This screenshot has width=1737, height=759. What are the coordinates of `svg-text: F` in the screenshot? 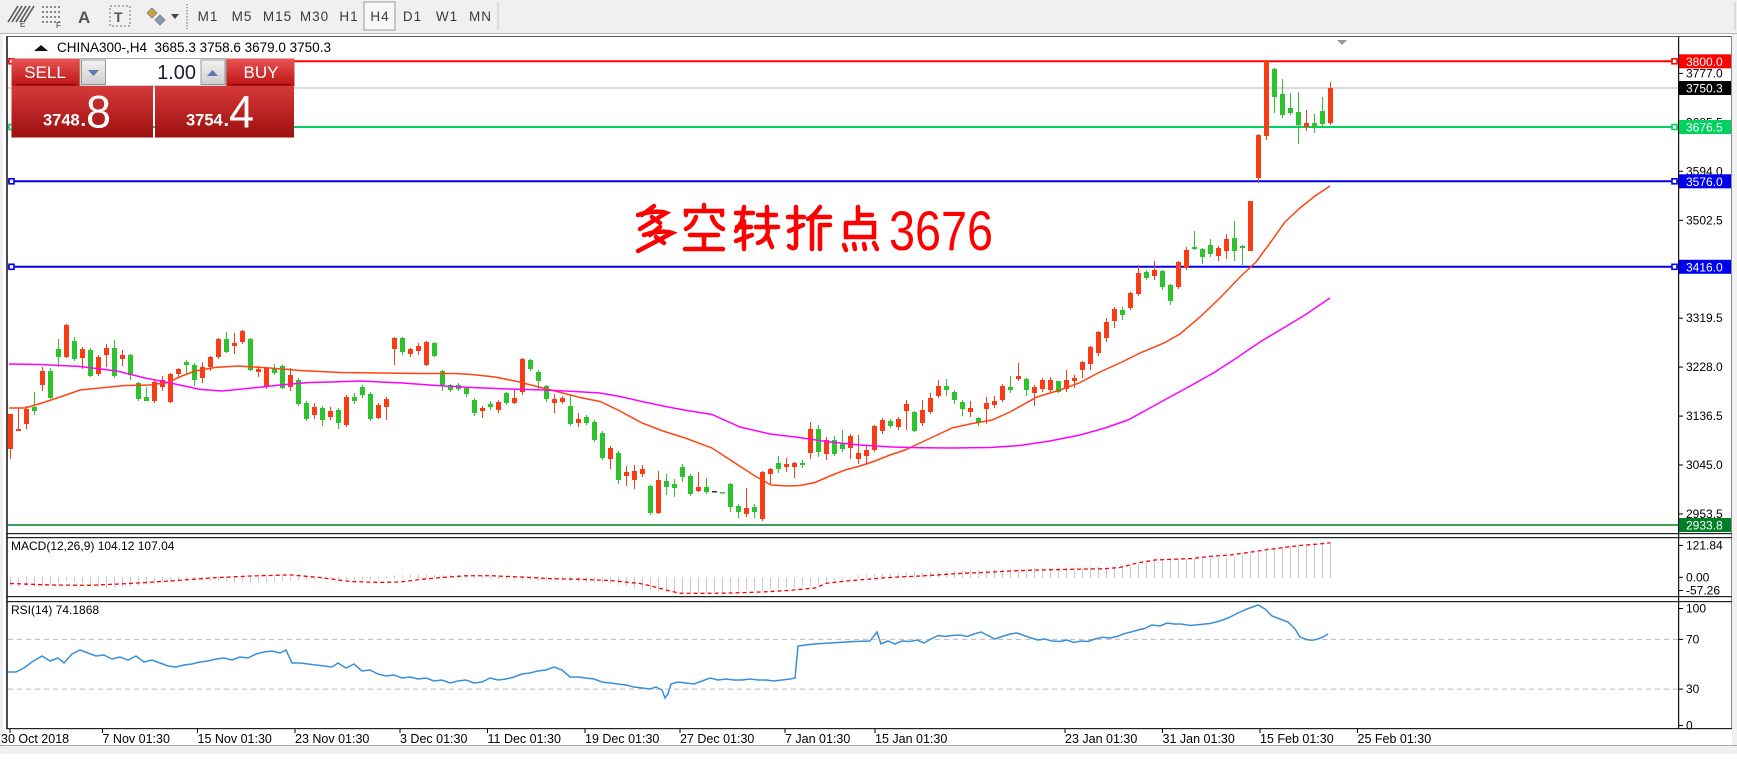 It's located at (58, 25).